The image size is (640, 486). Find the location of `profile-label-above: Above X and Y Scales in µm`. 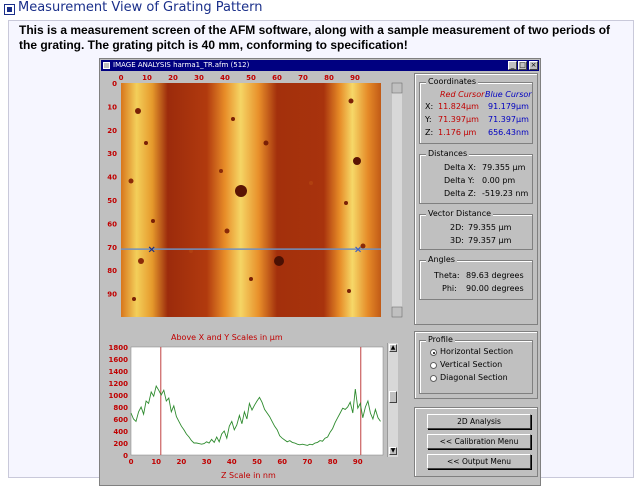

profile-label-above: Above X and Y Scales in µm is located at coordinates (227, 337).